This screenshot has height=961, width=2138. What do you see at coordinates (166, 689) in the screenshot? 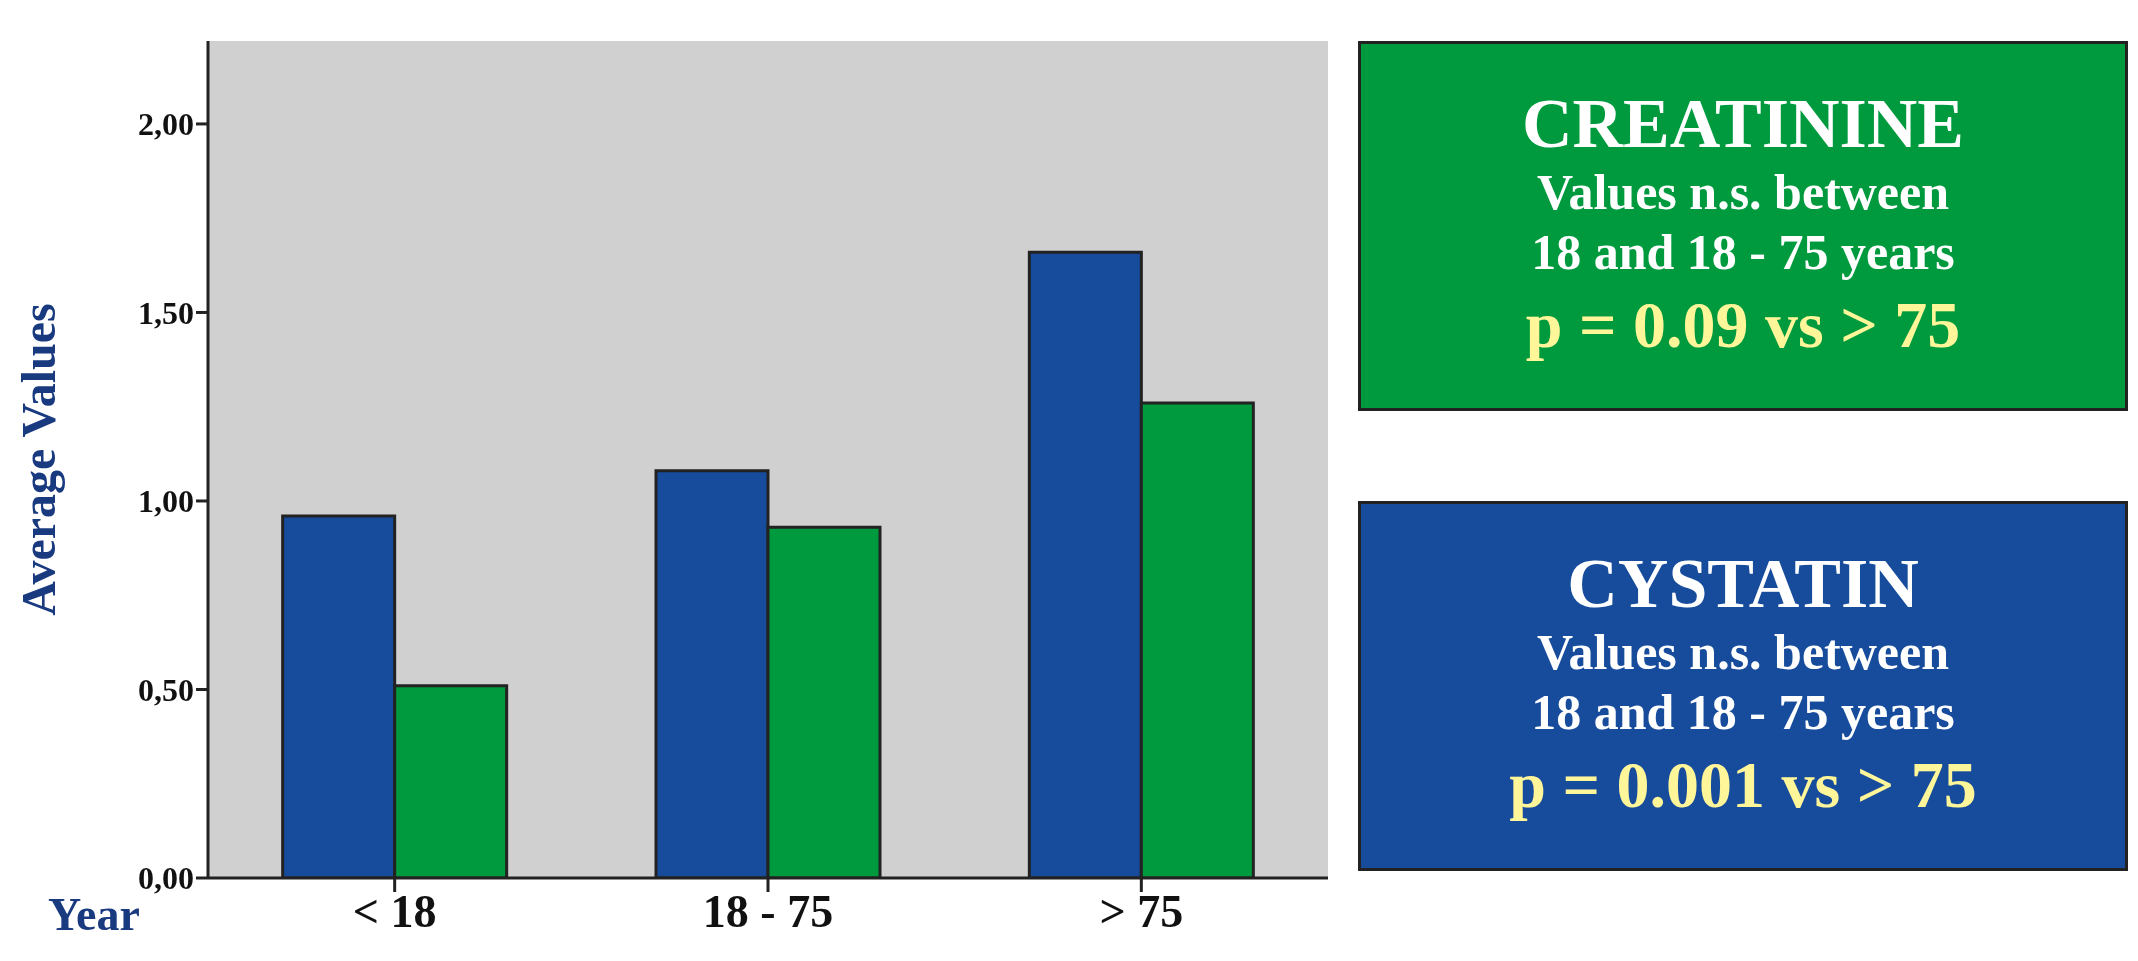
I see `y-tick-label: 0,50` at bounding box center [166, 689].